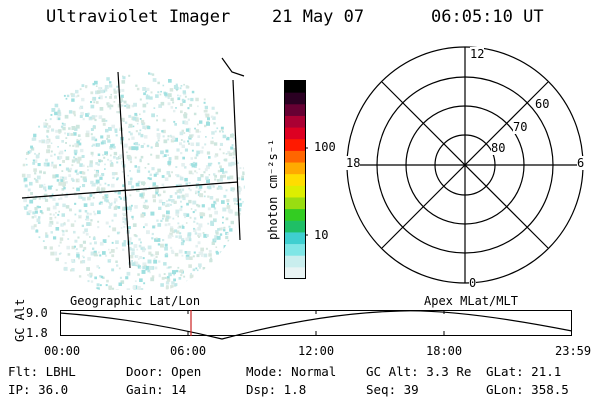 Image resolution: width=600 pixels, height=400 pixels. I want to click on mode-field: Mode: Normal, so click(291, 371).